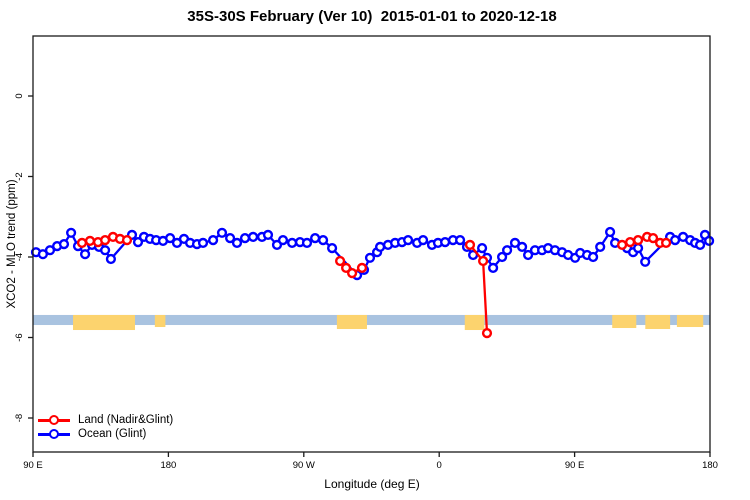  I want to click on x-tick-label: 90 W, so click(304, 465).